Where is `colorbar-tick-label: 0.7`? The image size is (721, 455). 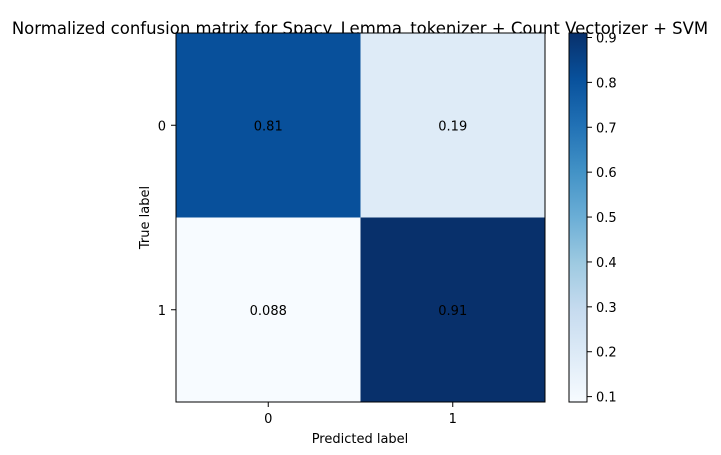 colorbar-tick-label: 0.7 is located at coordinates (606, 128).